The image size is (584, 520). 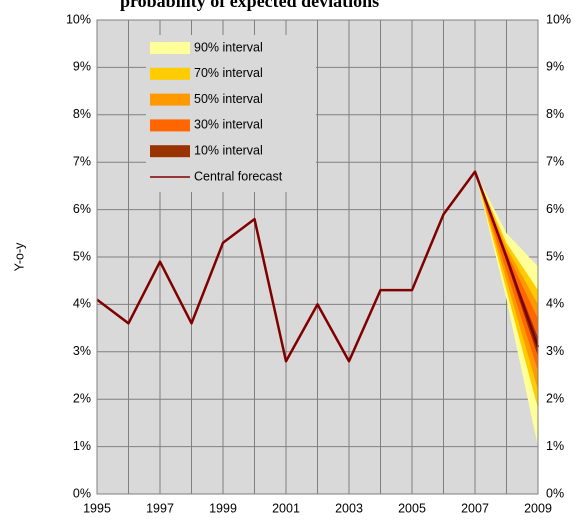 What do you see at coordinates (555, 493) in the screenshot?
I see `y2-tick-label: 0%` at bounding box center [555, 493].